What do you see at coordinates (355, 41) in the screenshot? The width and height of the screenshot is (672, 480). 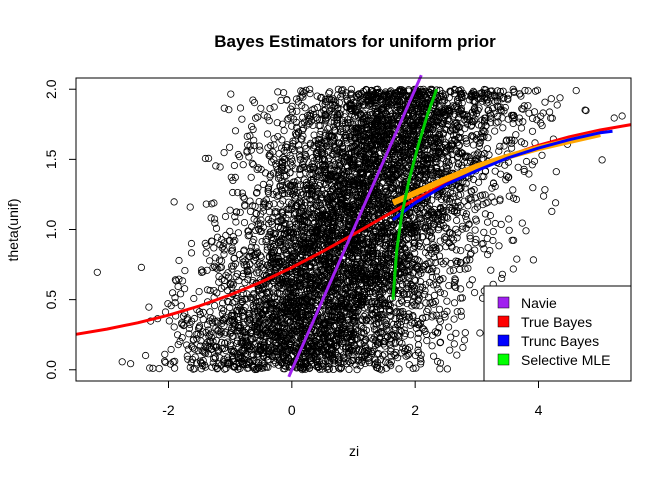 I see `chart-title: Bayes Estimators for uniform prior` at bounding box center [355, 41].